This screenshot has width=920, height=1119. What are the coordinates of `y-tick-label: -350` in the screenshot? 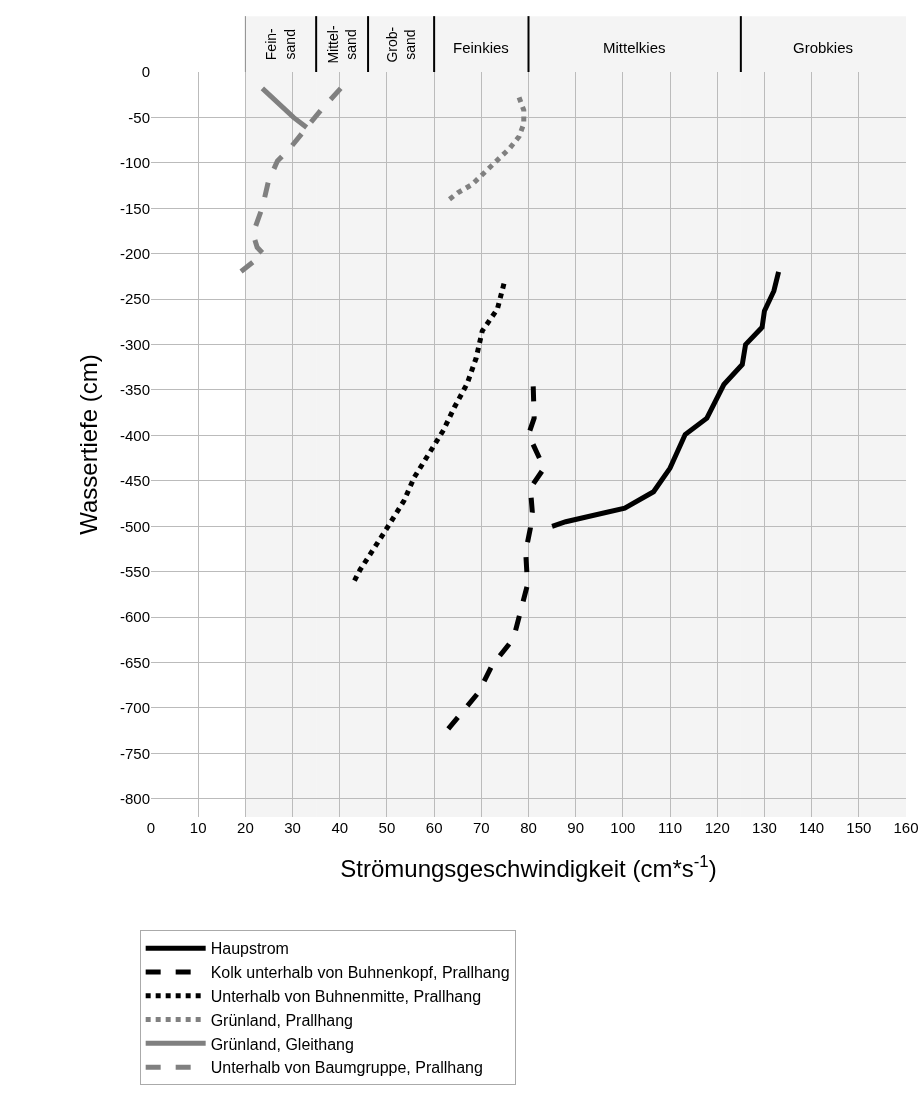 It's located at (134, 390).